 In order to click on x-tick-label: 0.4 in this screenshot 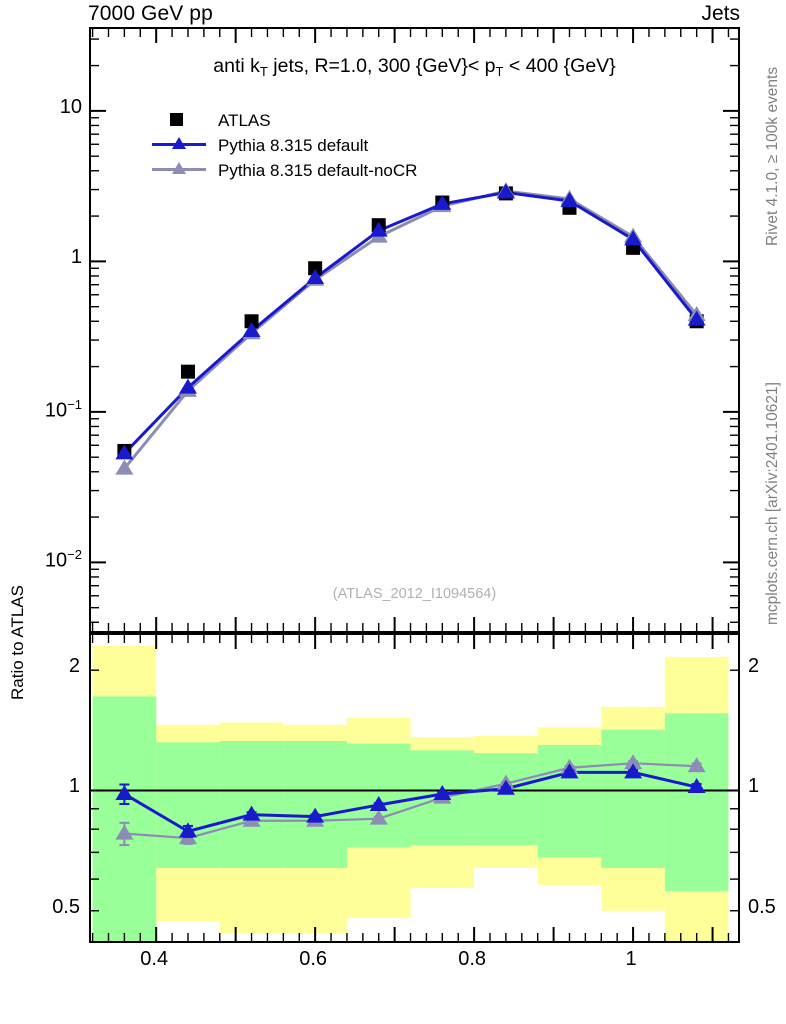, I will do `click(154, 959)`.